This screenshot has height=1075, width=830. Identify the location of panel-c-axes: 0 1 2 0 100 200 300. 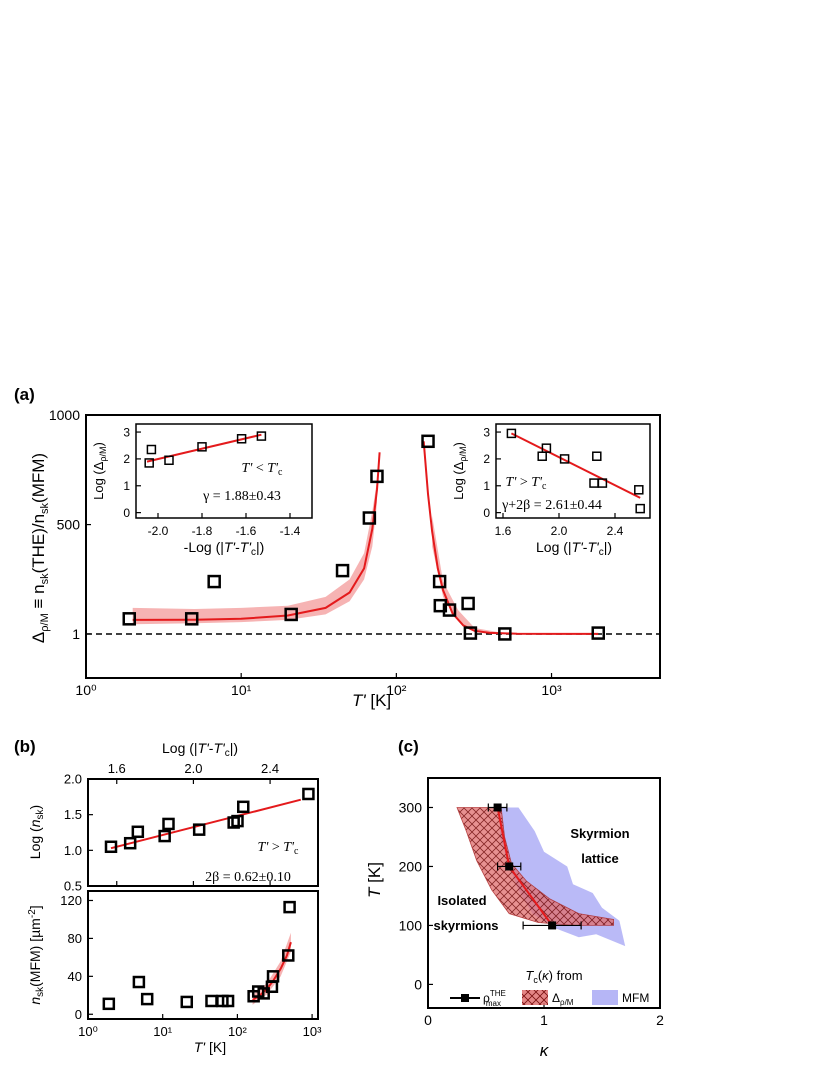
(531, 913).